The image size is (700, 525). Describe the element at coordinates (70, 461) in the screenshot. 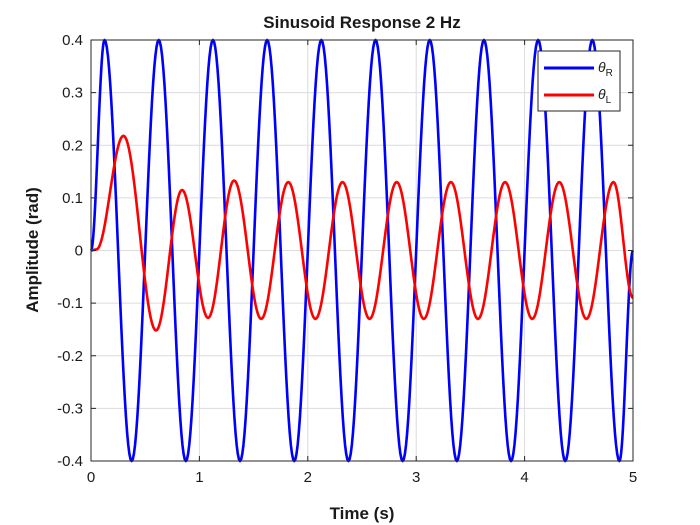

I see `y-tick-label-neg0p4: -0.4` at that location.